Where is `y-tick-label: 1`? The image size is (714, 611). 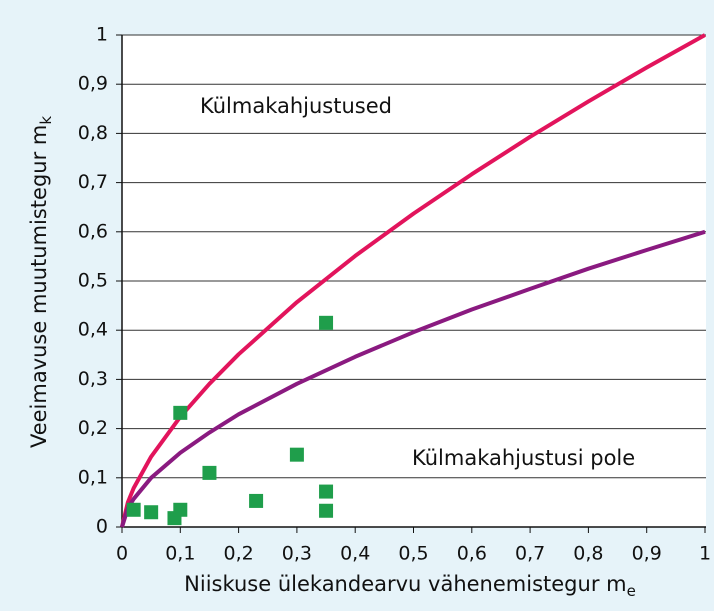 y-tick-label: 1 is located at coordinates (102, 35).